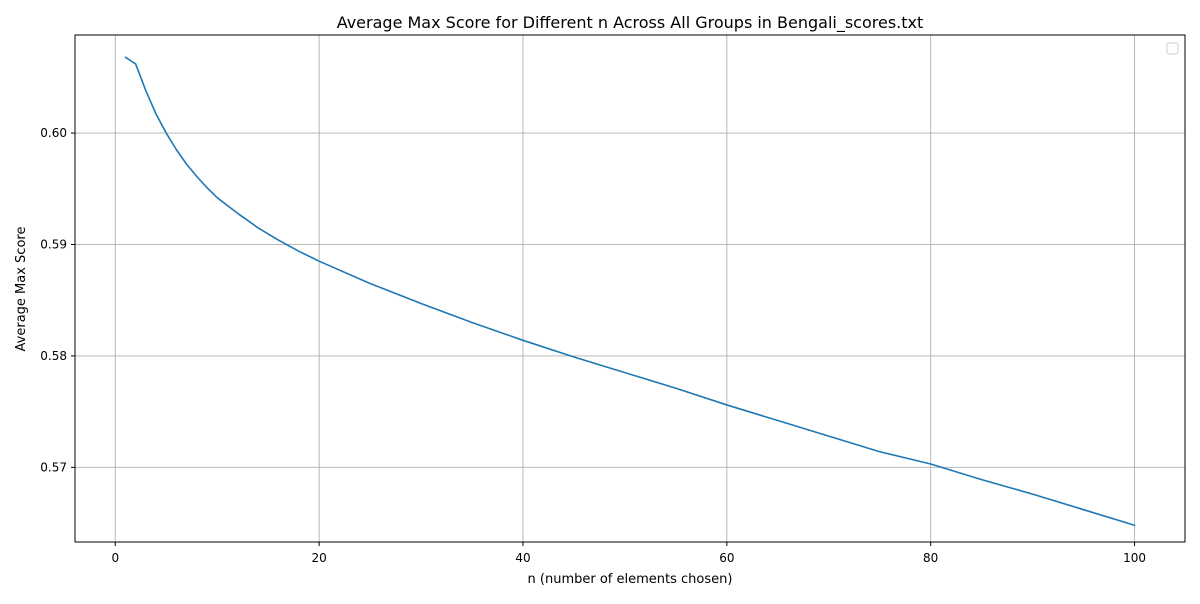  Describe the element at coordinates (1172, 48) in the screenshot. I see `legend-box` at that location.